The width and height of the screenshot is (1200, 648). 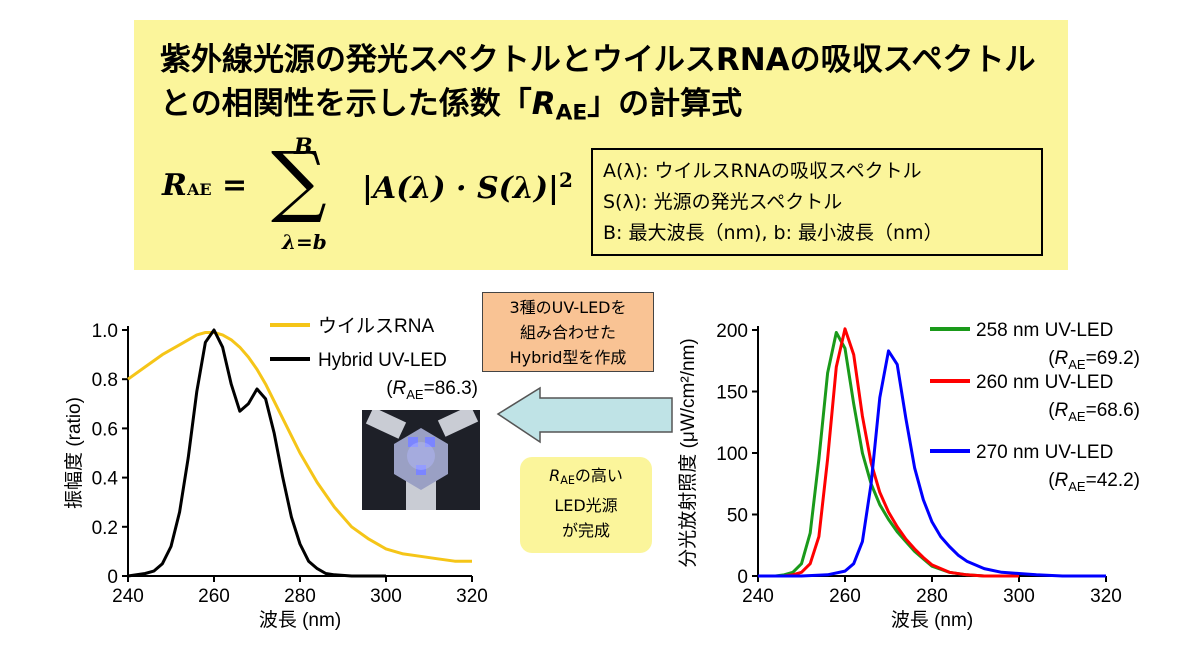 I want to click on hybrid-led-photo, so click(x=421, y=460).